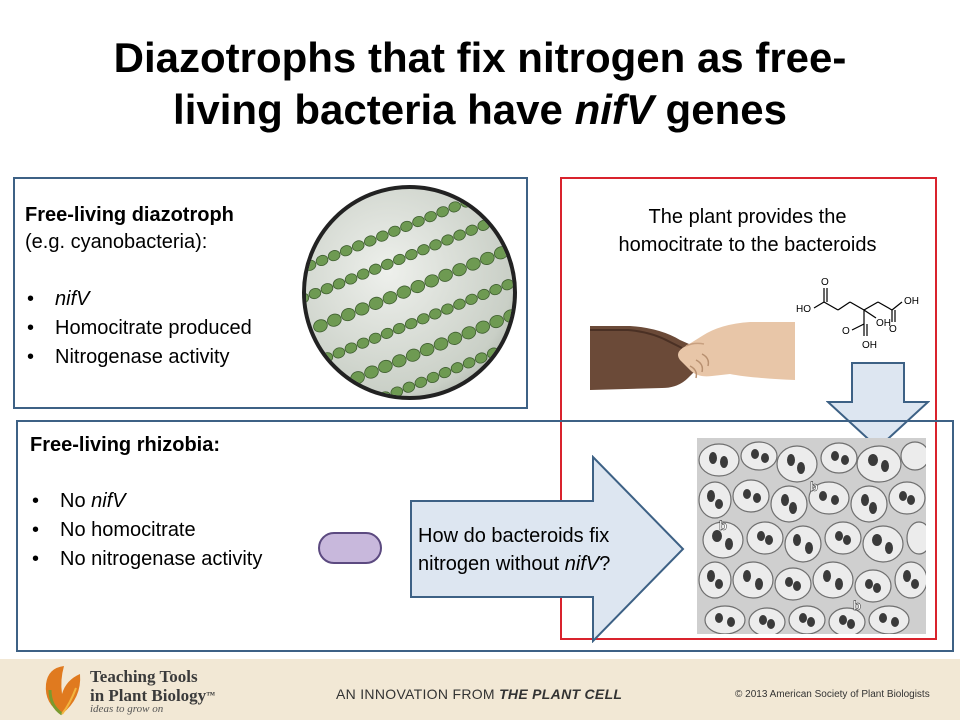 This screenshot has height=720, width=960. I want to click on bullet-text: No homocitrate, so click(128, 530).